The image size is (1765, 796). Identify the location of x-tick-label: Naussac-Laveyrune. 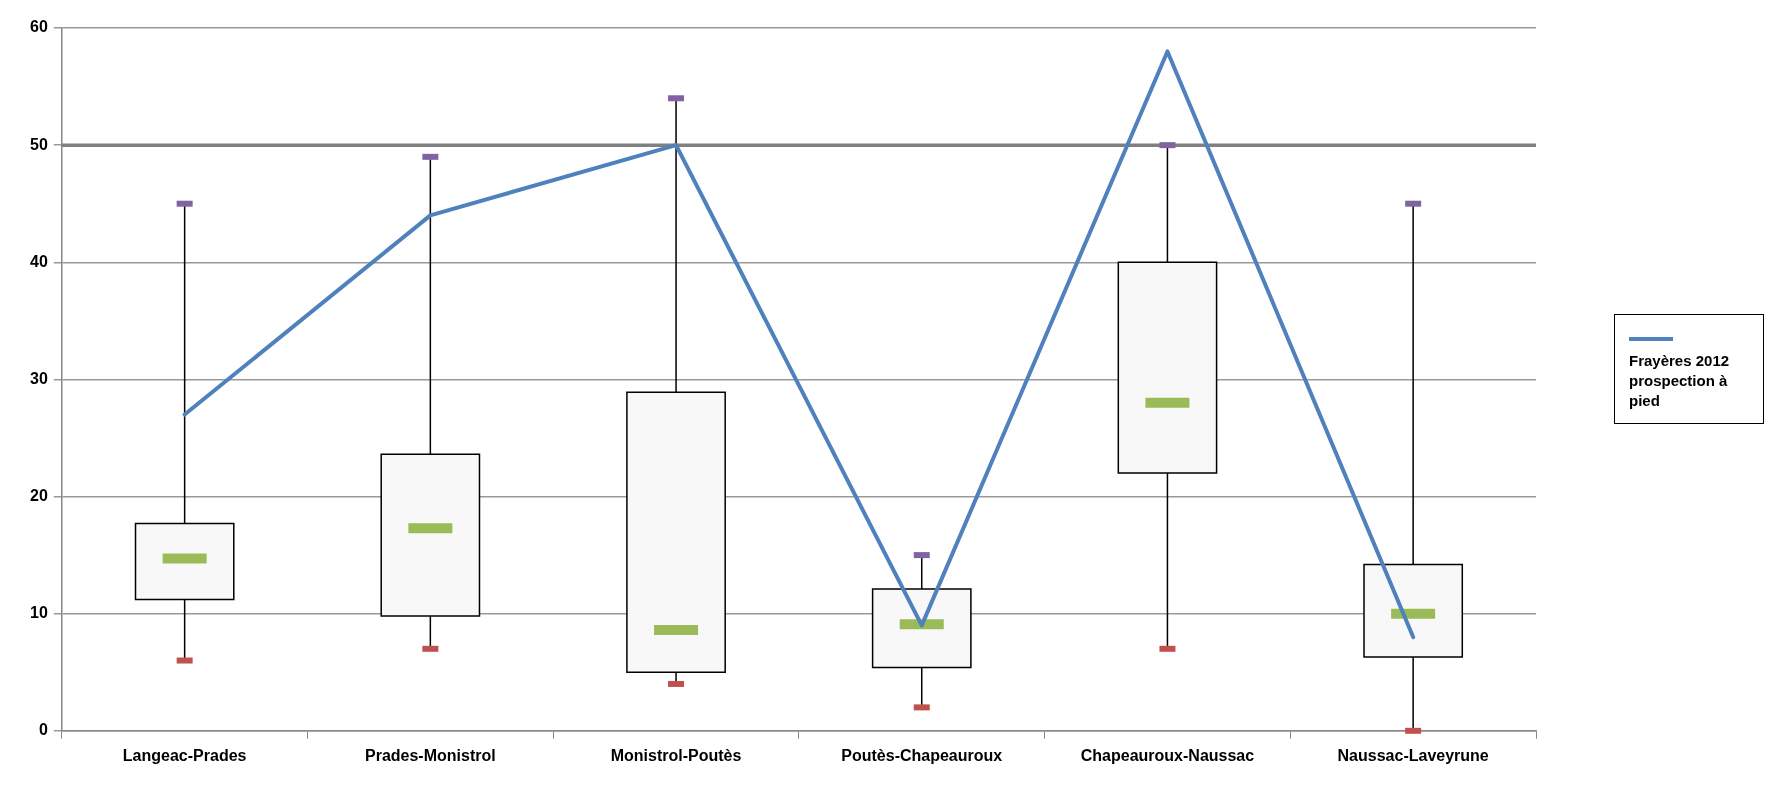
(1413, 755).